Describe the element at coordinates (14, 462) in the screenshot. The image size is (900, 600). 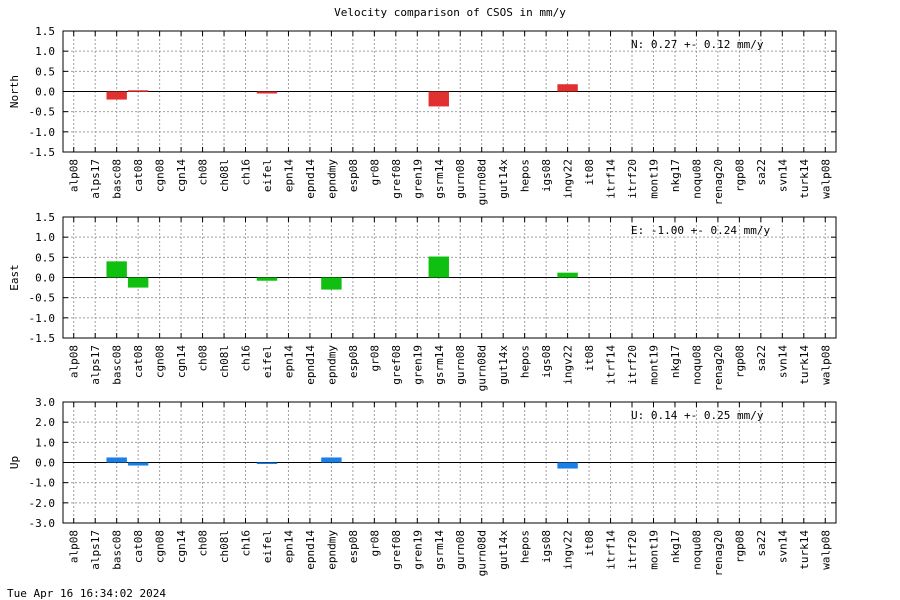
I see `y-axis-label: Up` at that location.